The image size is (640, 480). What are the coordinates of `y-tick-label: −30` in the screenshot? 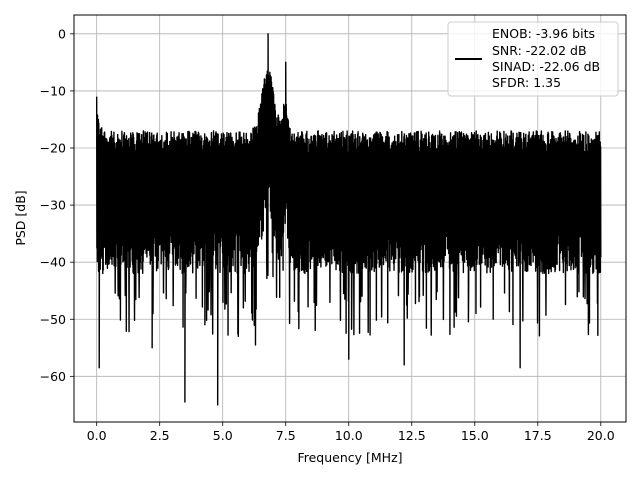 It's located at (53, 205).